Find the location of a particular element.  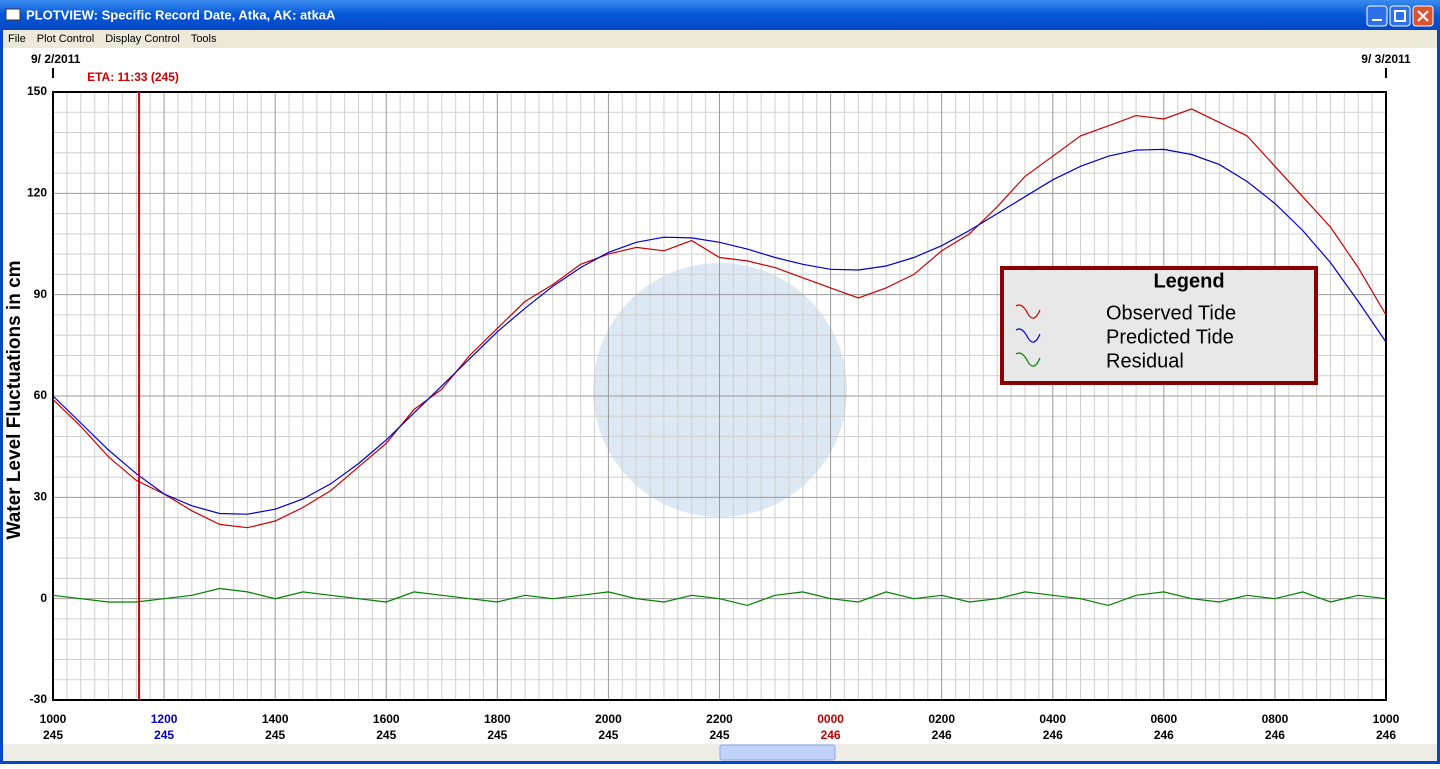

y-tick-label: 150 is located at coordinates (37, 91).